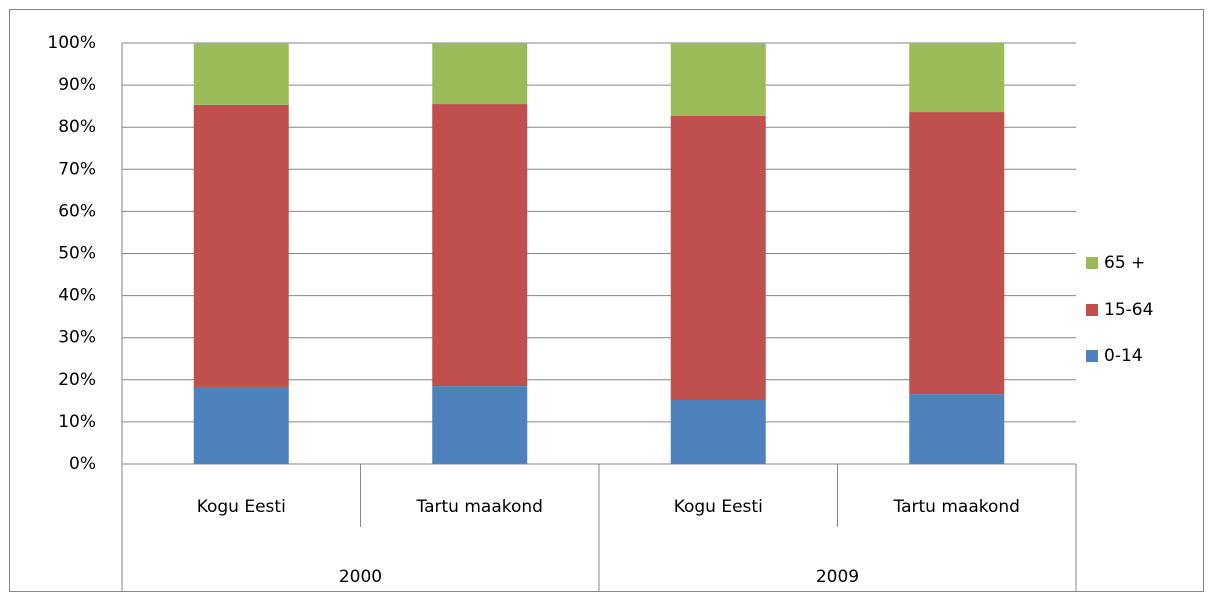  I want to click on y-tick-label: 30%, so click(77, 338).